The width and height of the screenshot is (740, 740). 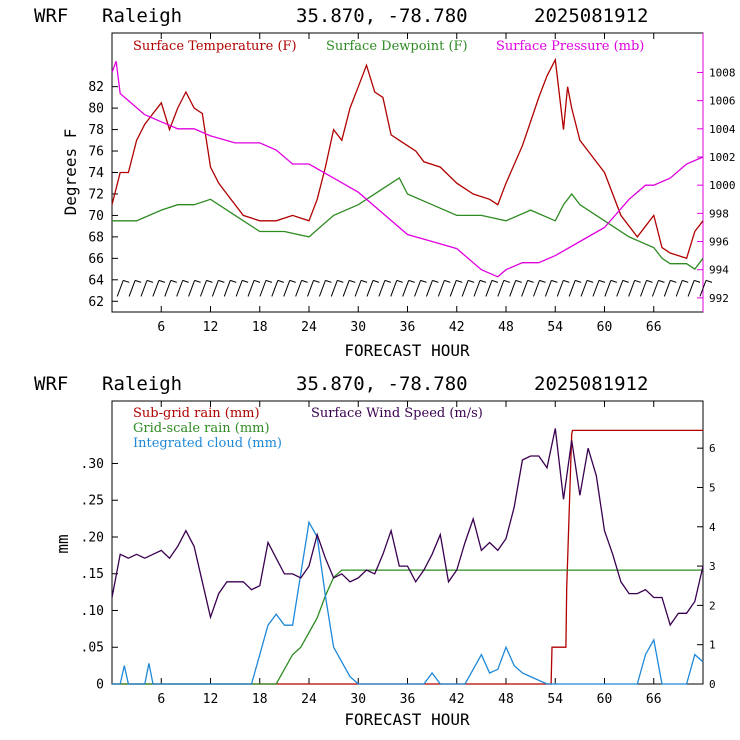 I want to click on y-tick-label: 64, so click(x=96, y=280).